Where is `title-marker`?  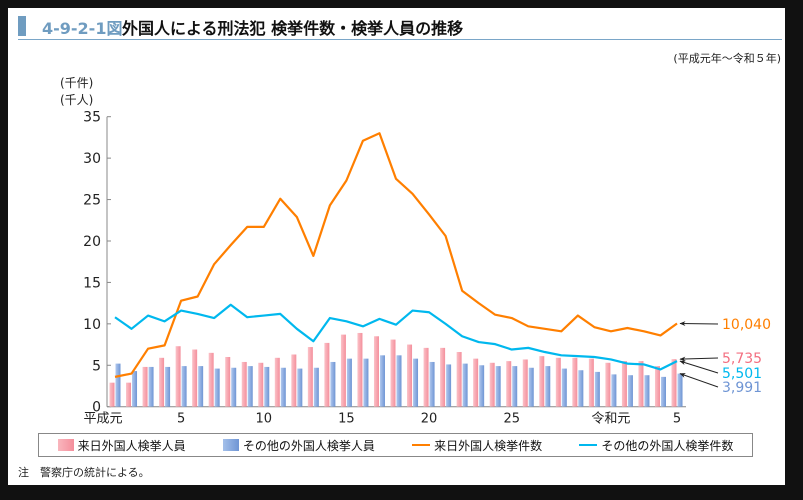 title-marker is located at coordinates (22, 26).